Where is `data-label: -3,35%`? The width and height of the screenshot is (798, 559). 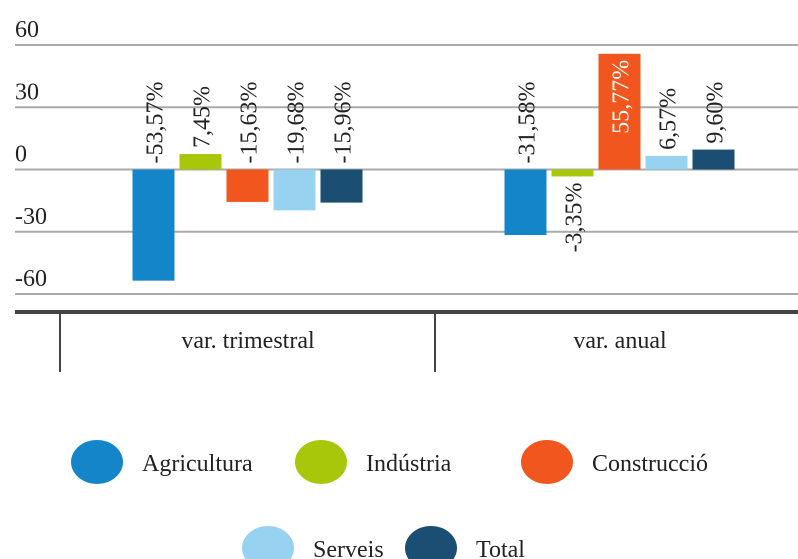
data-label: -3,35% is located at coordinates (575, 217).